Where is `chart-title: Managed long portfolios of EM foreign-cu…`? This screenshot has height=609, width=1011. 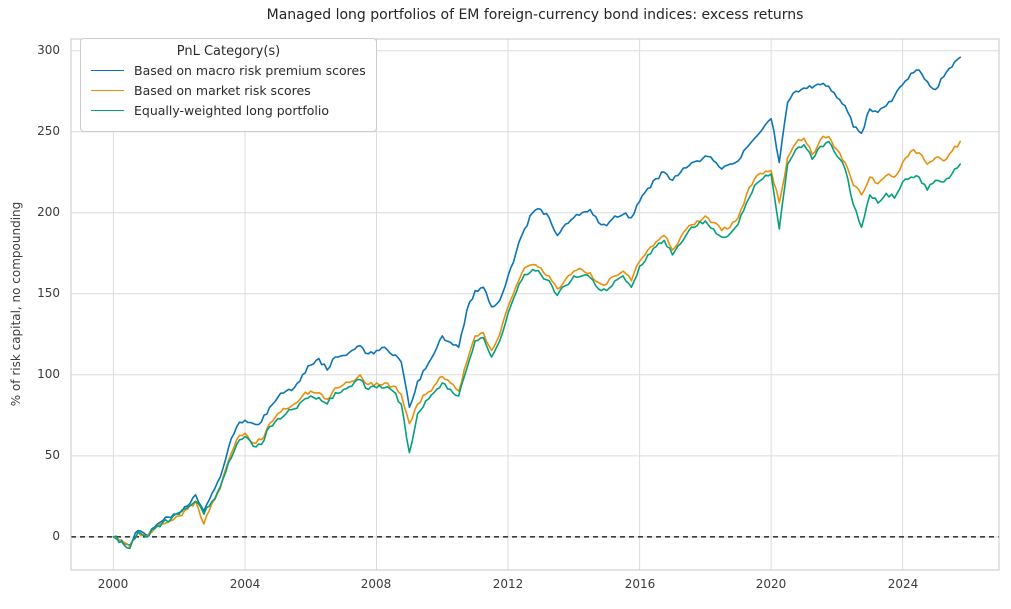 chart-title: Managed long portfolios of EM foreign-cu… is located at coordinates (535, 15).